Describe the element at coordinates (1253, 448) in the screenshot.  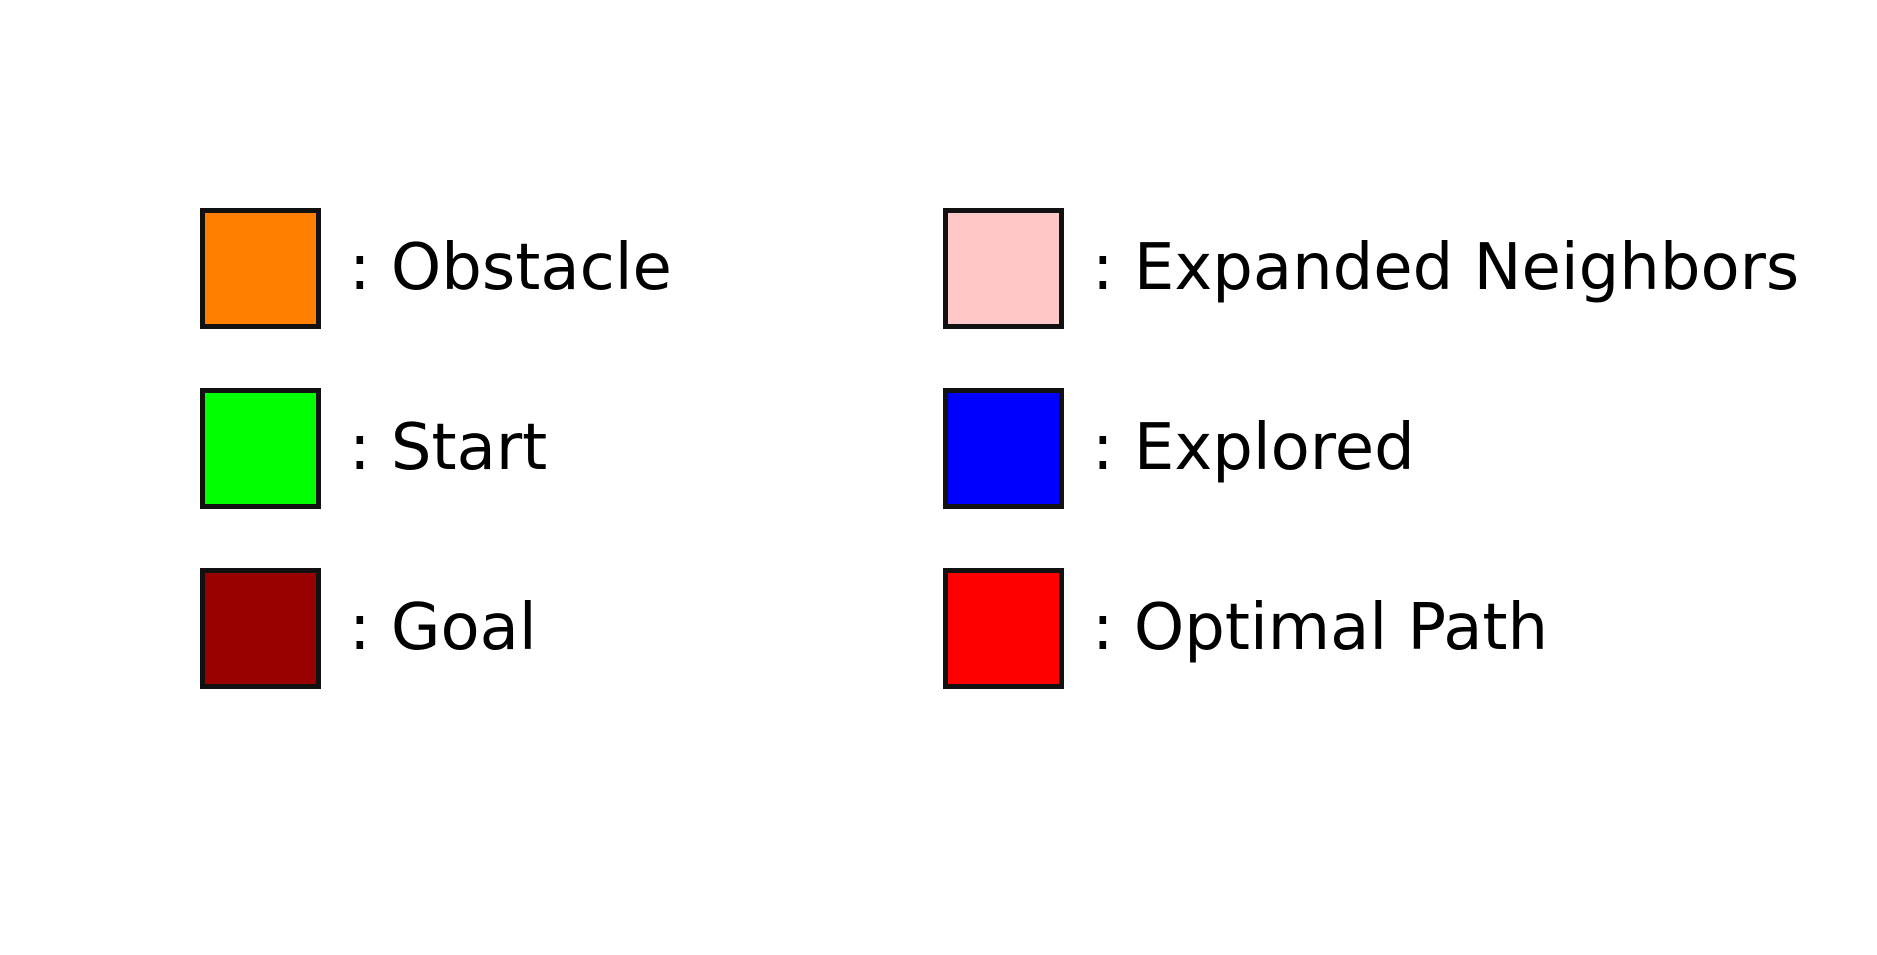
I see `explored-label: : Explored` at that location.